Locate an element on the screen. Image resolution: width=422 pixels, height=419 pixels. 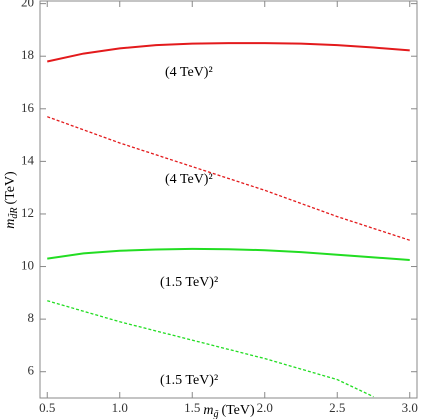
x-tick-label: 1.5 is located at coordinates (192, 407).